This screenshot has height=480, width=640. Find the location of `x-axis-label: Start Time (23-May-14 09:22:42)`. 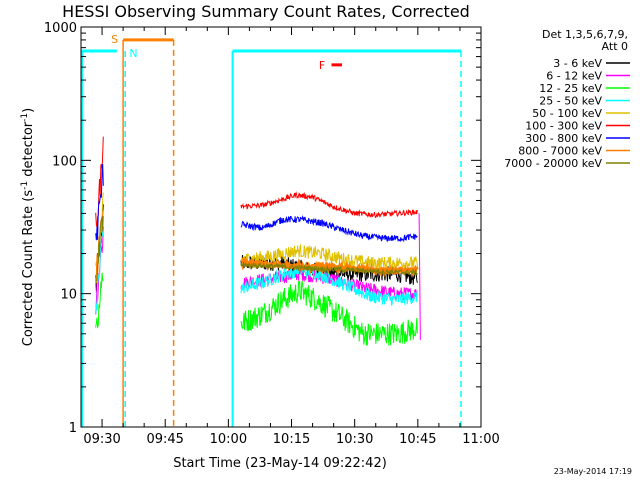

x-axis-label: Start Time (23-May-14 09:22:42) is located at coordinates (280, 463).